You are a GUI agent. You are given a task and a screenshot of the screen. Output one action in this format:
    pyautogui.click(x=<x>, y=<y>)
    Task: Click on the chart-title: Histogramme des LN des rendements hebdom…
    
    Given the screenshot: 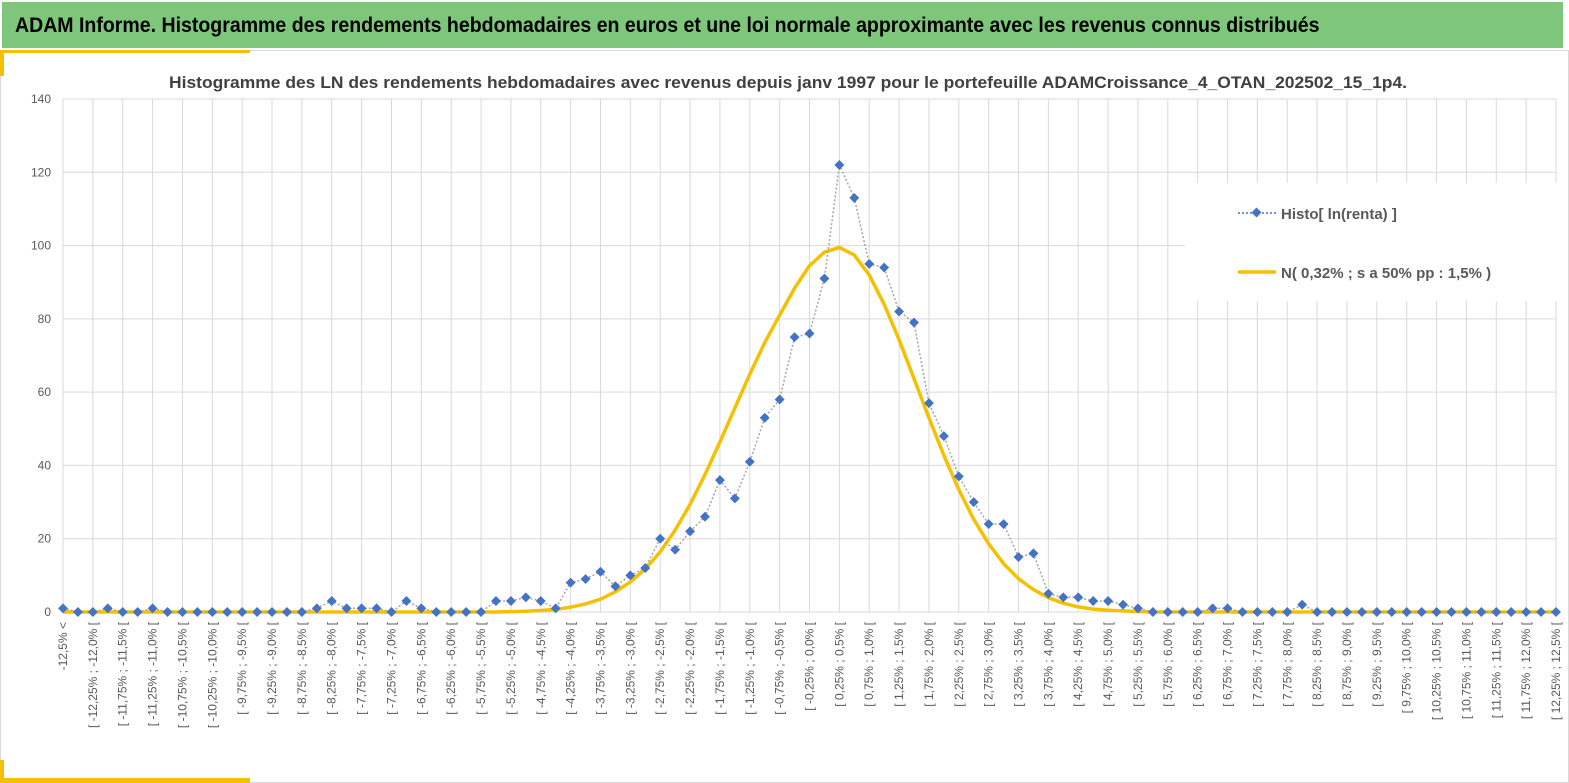 What is the action you would take?
    pyautogui.click(x=788, y=82)
    